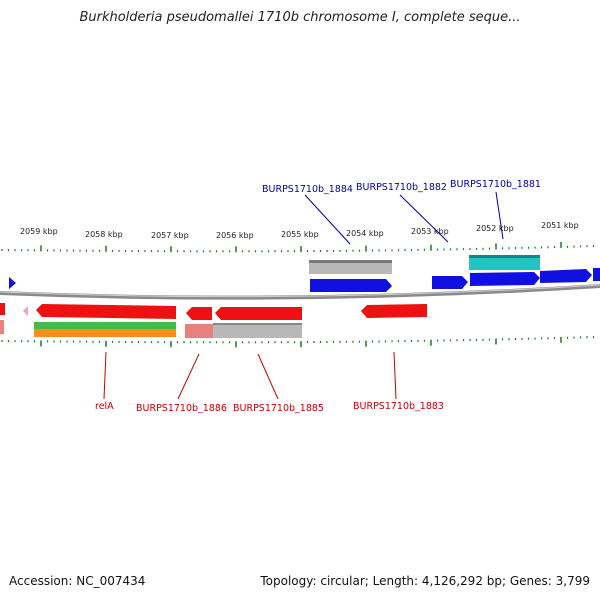 The width and height of the screenshot is (600, 600). I want to click on ruler-label: 2052 kbp, so click(495, 228).